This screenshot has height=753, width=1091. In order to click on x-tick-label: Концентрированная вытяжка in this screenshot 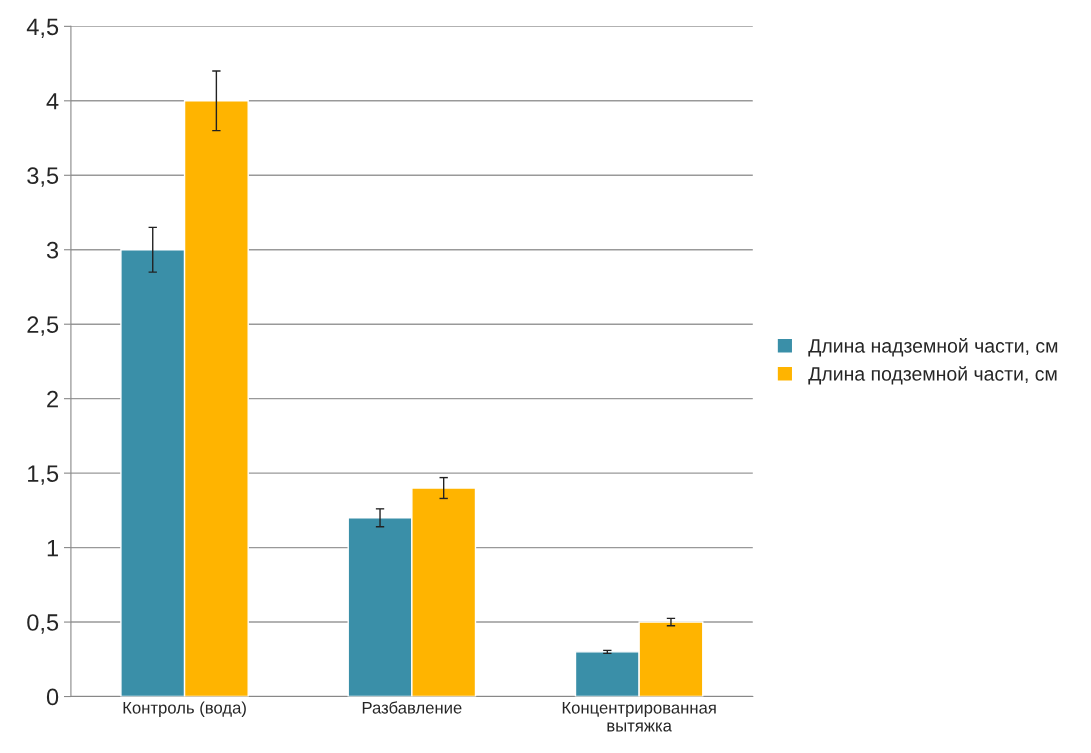, I will do `click(639, 717)`.